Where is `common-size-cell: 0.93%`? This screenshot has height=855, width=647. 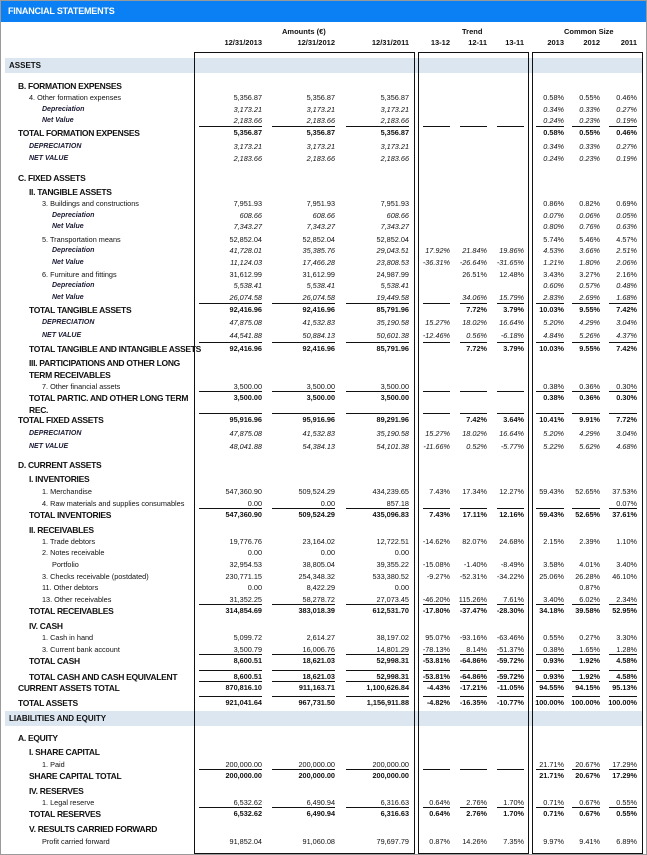 common-size-cell: 0.93% is located at coordinates (553, 676).